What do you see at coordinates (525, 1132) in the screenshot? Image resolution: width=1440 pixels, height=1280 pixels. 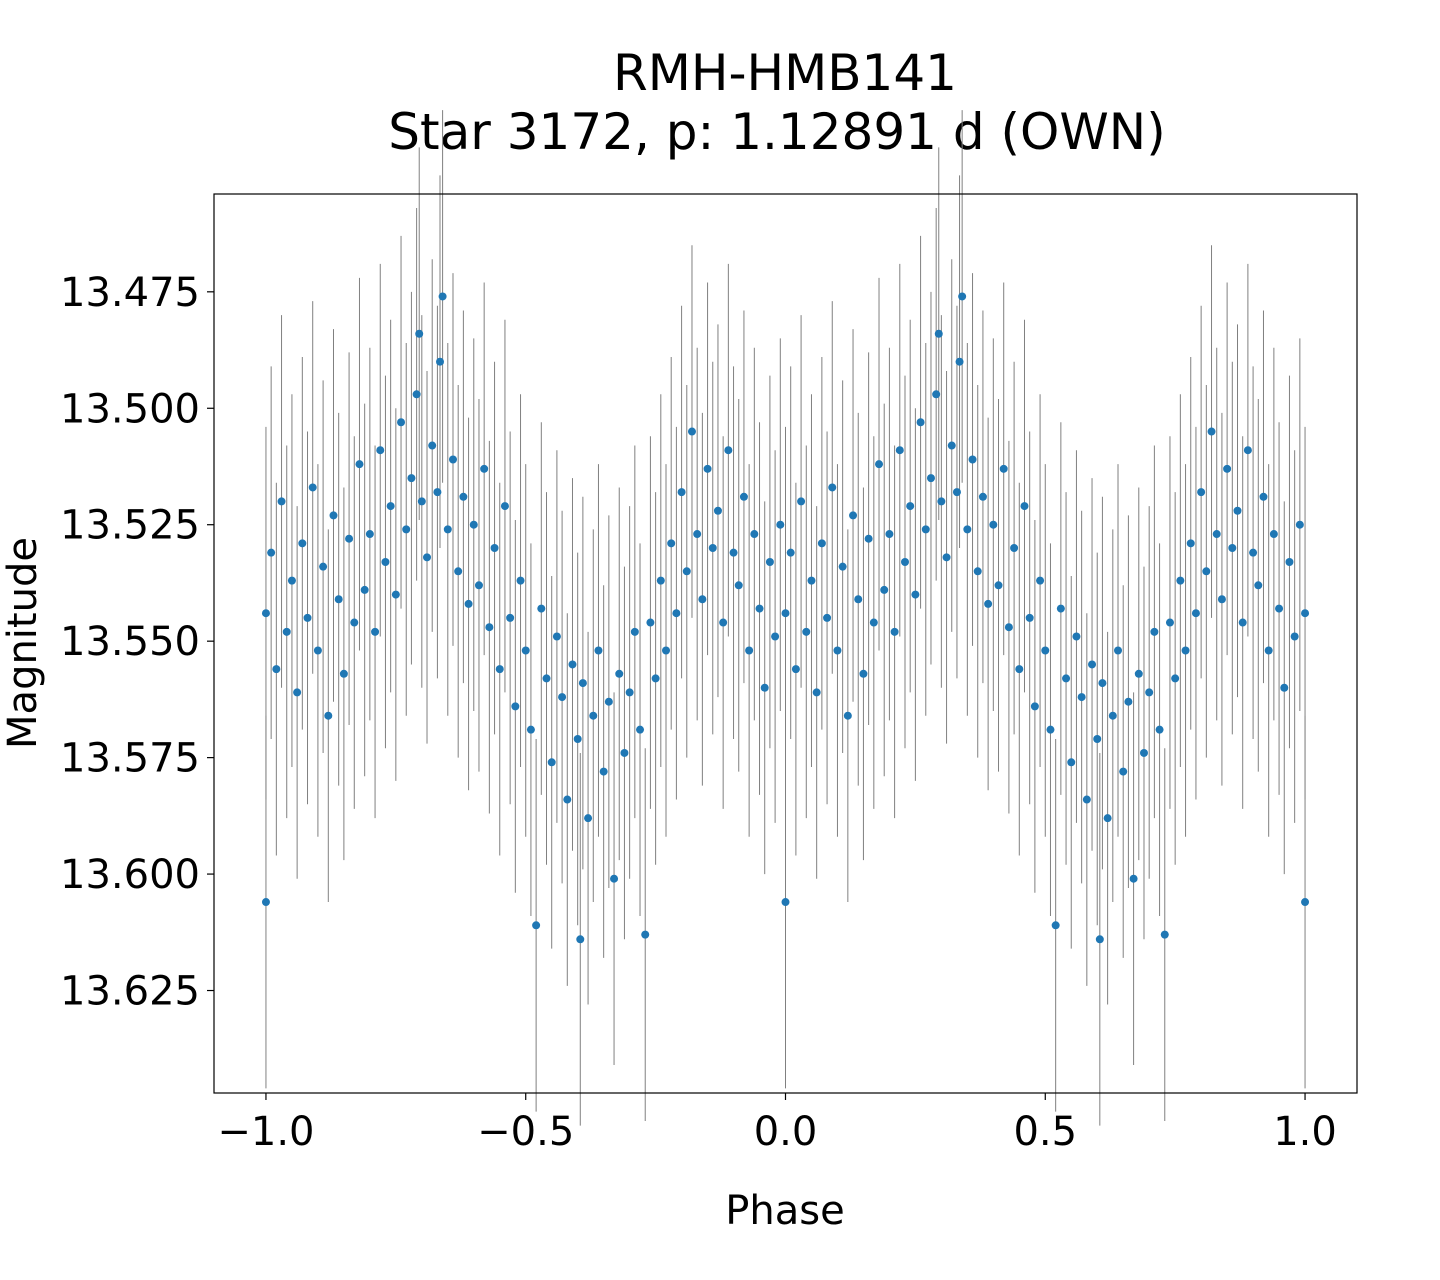 I see `x-tick-label: −0.5` at bounding box center [525, 1132].